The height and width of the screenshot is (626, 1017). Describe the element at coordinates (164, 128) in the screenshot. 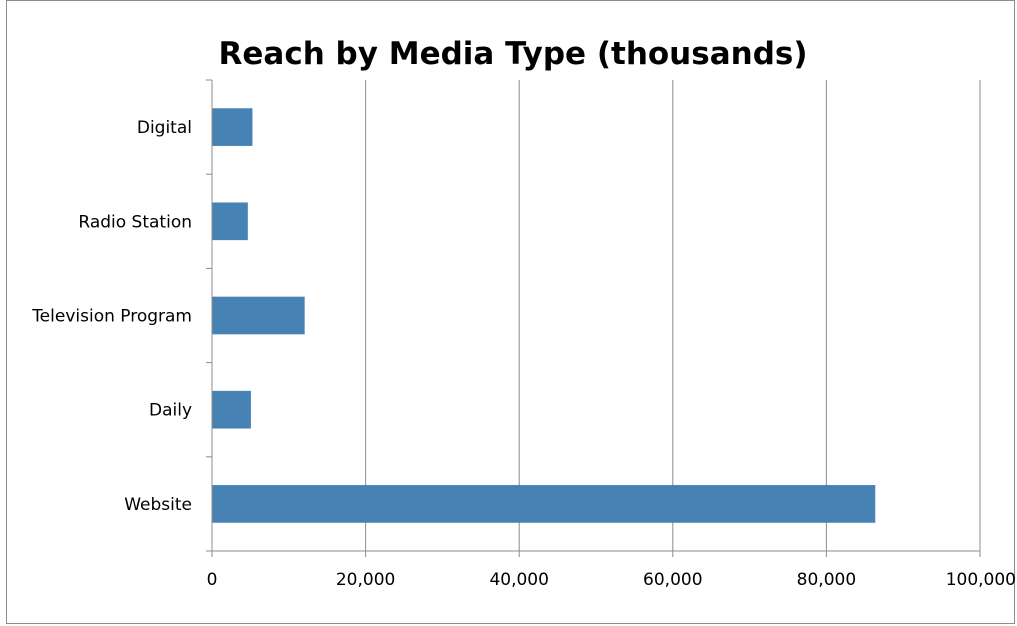

I see `category-label: Digital` at that location.